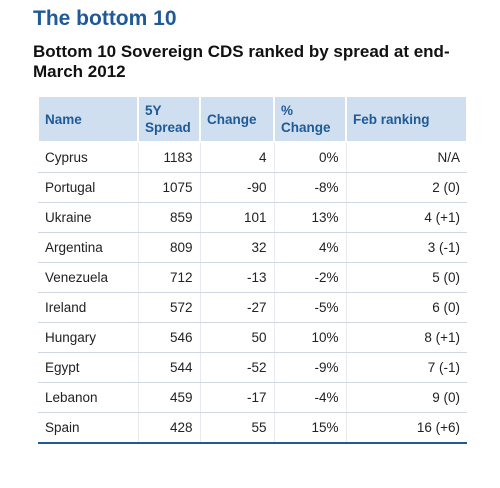 Image resolution: width=500 pixels, height=488 pixels. I want to click on cell-change: 55, so click(237, 428).